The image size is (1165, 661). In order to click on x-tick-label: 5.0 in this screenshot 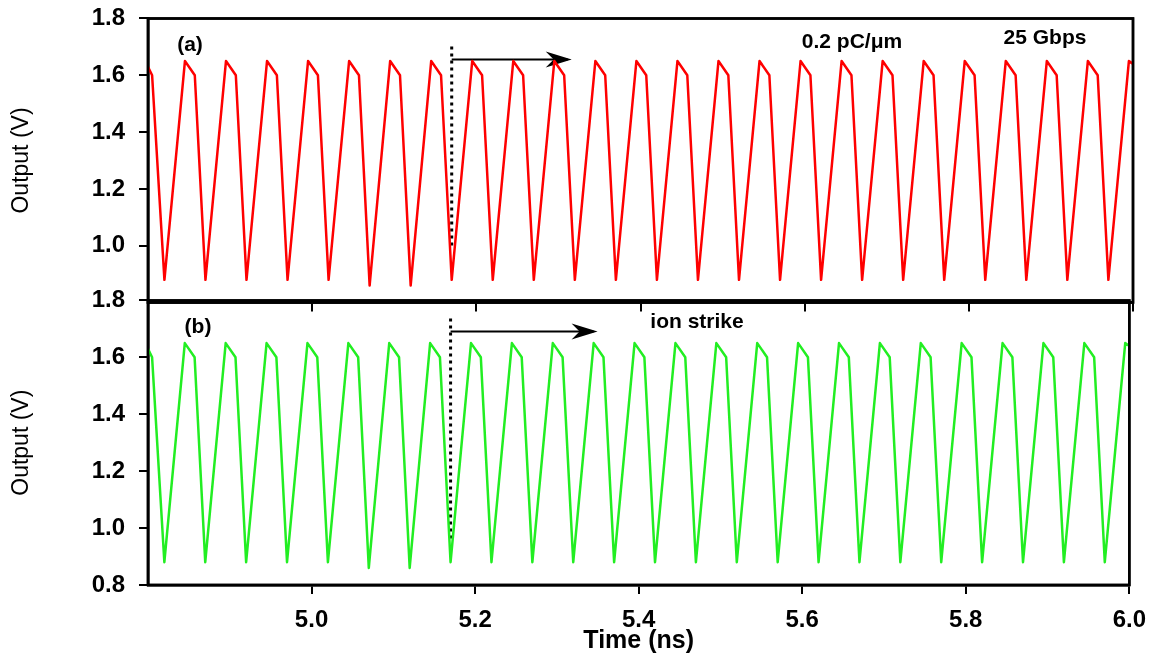, I will do `click(311, 619)`.